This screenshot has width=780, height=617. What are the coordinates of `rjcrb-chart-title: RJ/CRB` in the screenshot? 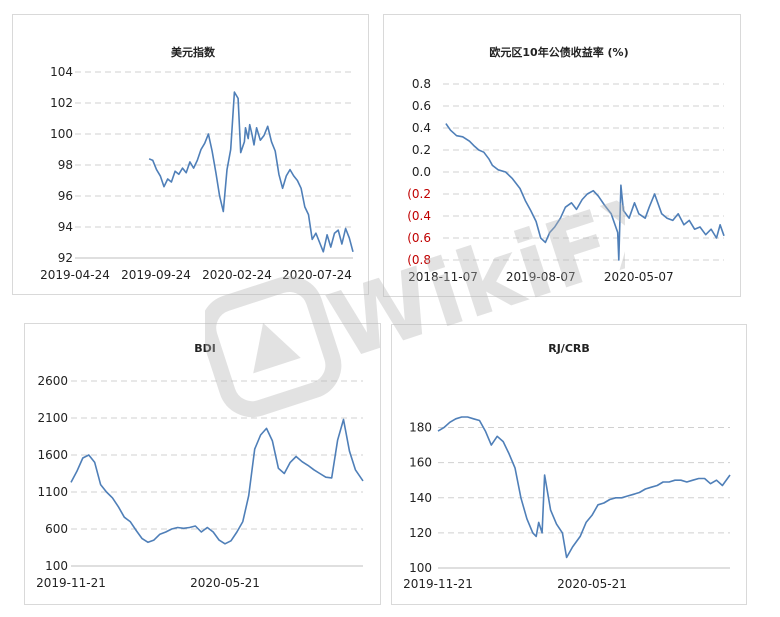 It's located at (569, 348).